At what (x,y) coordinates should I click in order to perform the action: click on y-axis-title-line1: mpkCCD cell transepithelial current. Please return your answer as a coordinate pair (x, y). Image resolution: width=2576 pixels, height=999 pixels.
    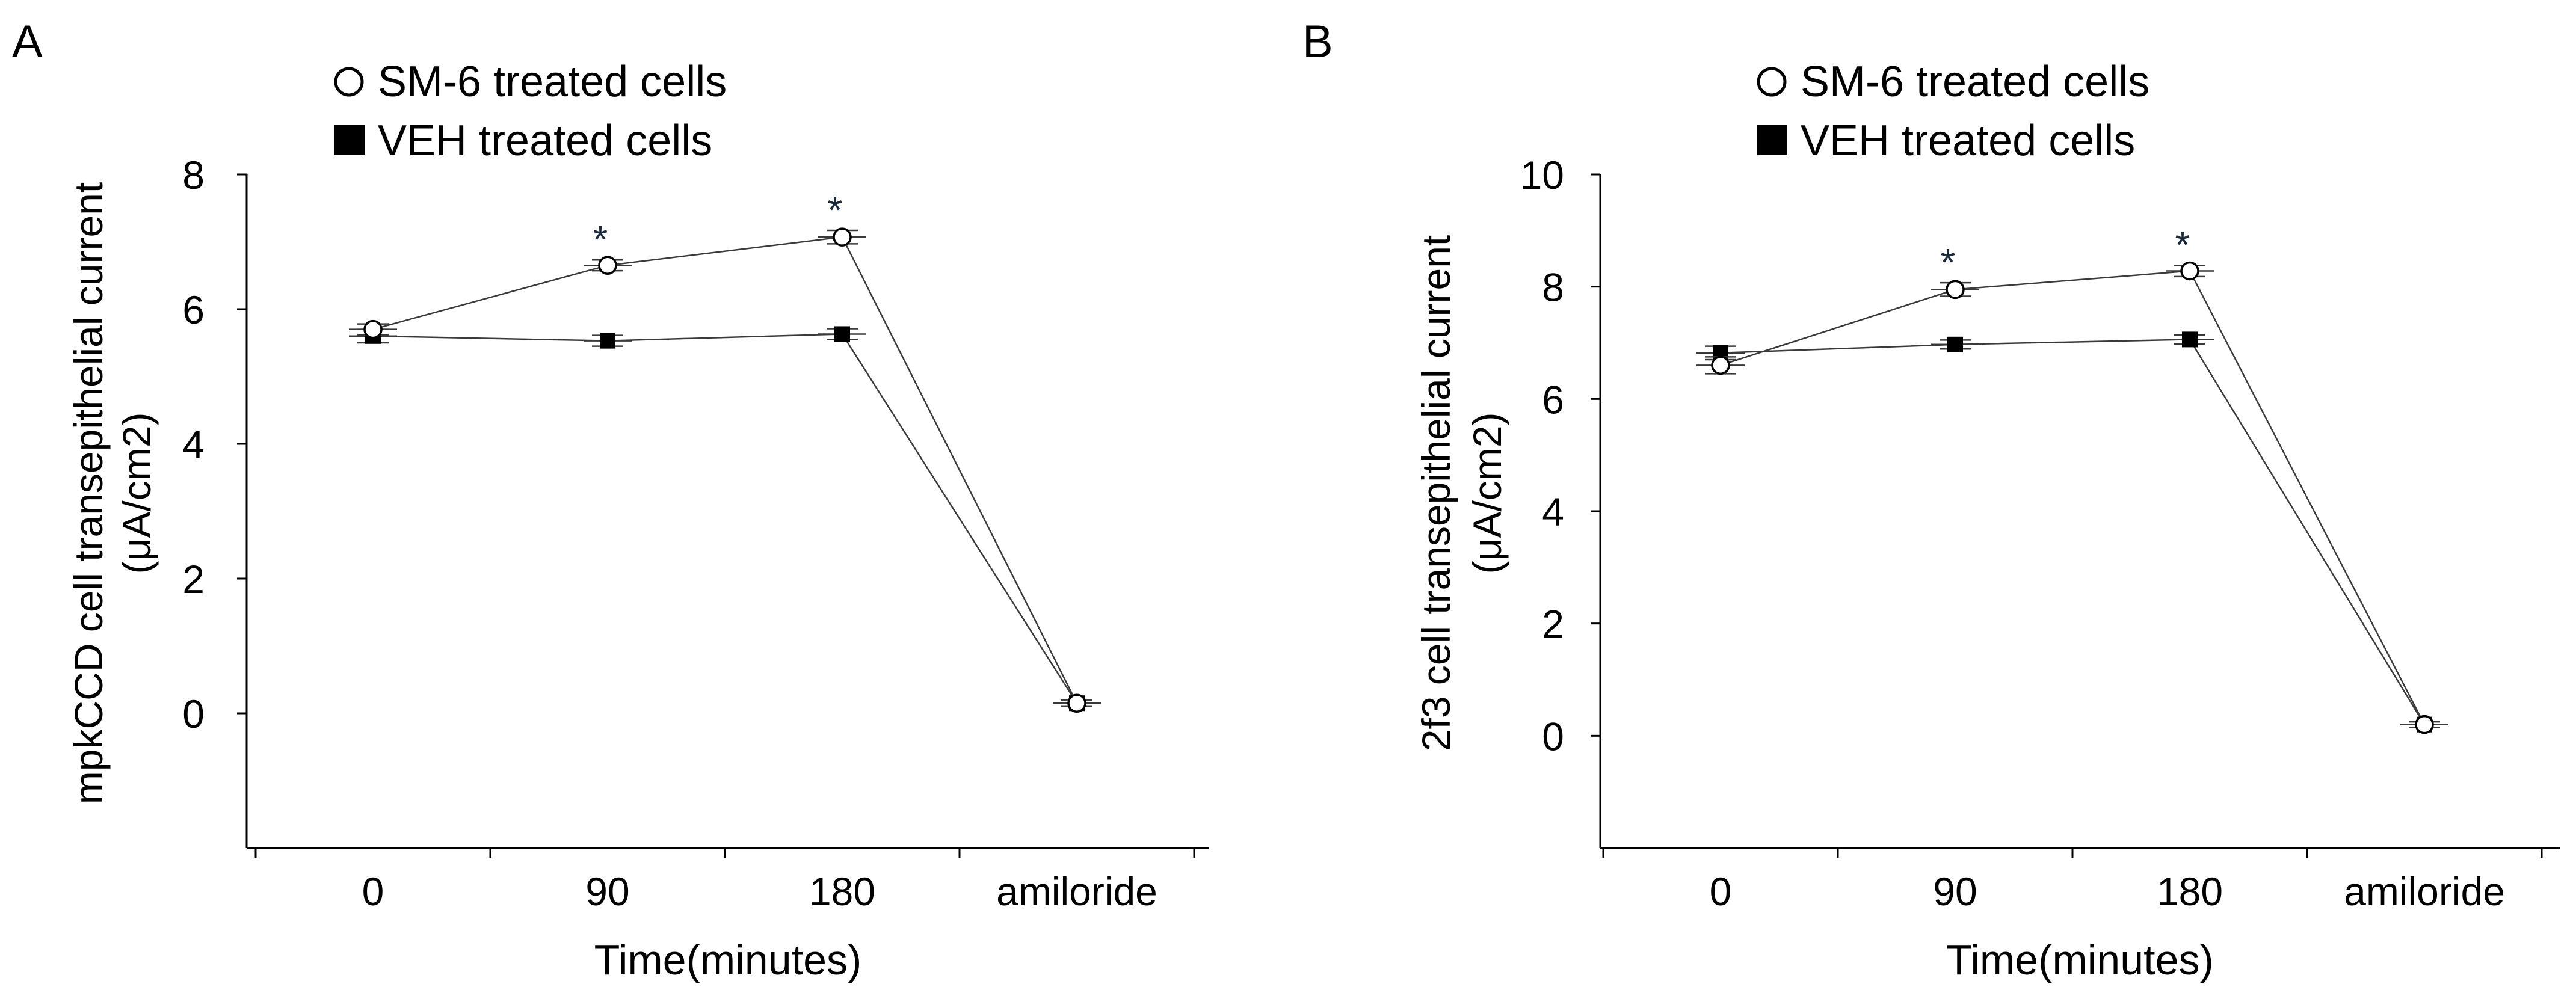
    Looking at the image, I should click on (88, 493).